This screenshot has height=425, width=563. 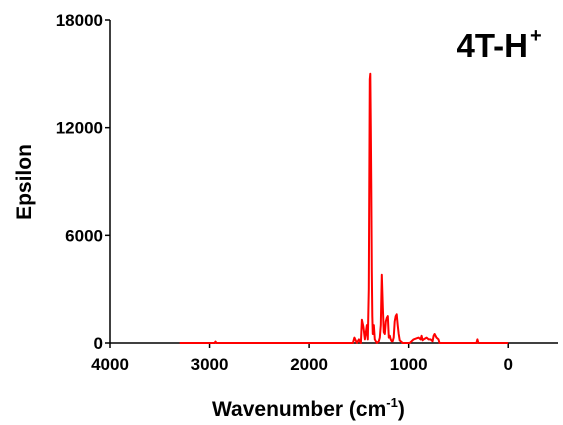 I want to click on chart-title: 4T-H, so click(x=492, y=45).